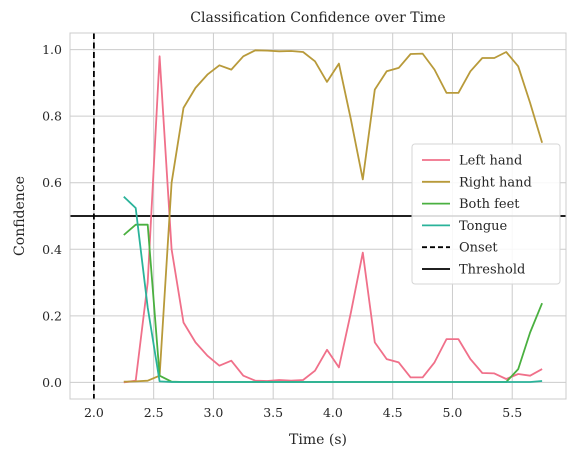 Image resolution: width=576 pixels, height=460 pixels. Describe the element at coordinates (52, 116) in the screenshot. I see `y-tick-label: 0.8` at that location.